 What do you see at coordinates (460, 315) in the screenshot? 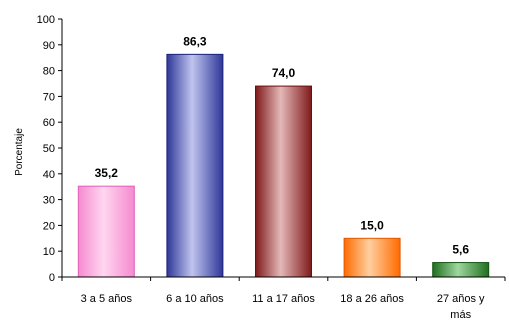
I see `x-tick-label: más` at bounding box center [460, 315].